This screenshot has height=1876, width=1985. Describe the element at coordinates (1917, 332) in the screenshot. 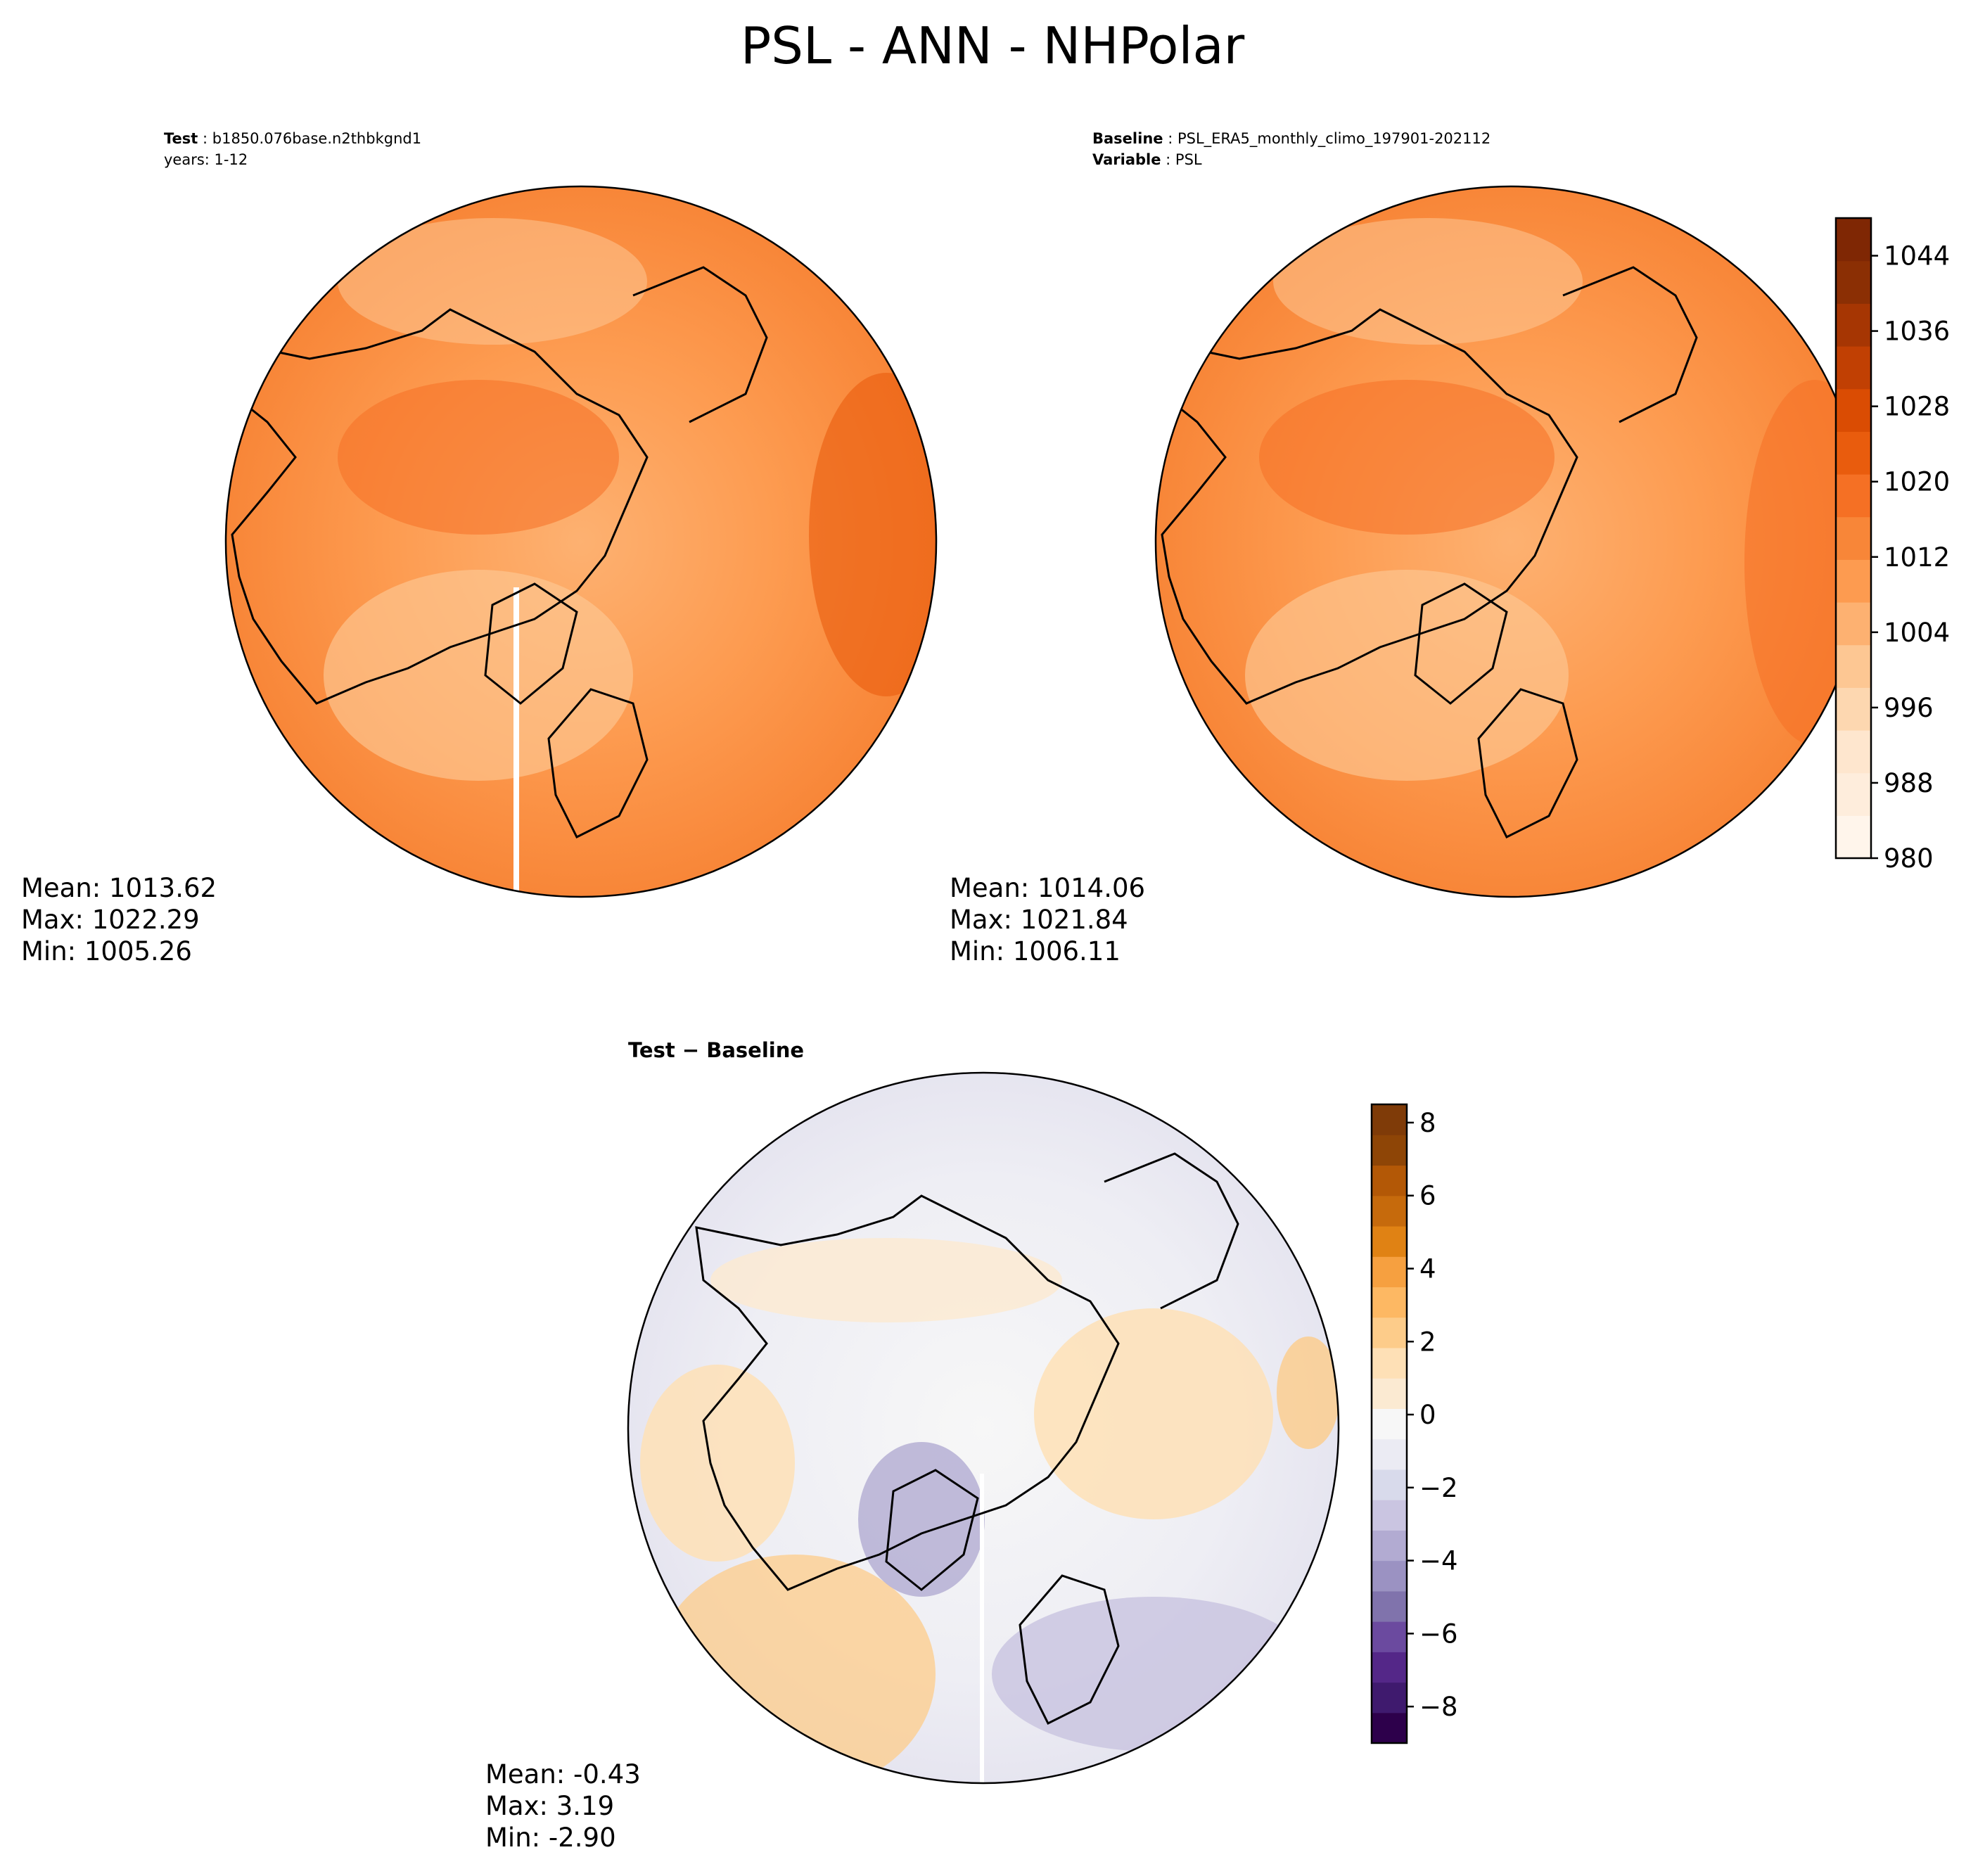

I see `main-colorbar-tick-label: 1036` at that location.